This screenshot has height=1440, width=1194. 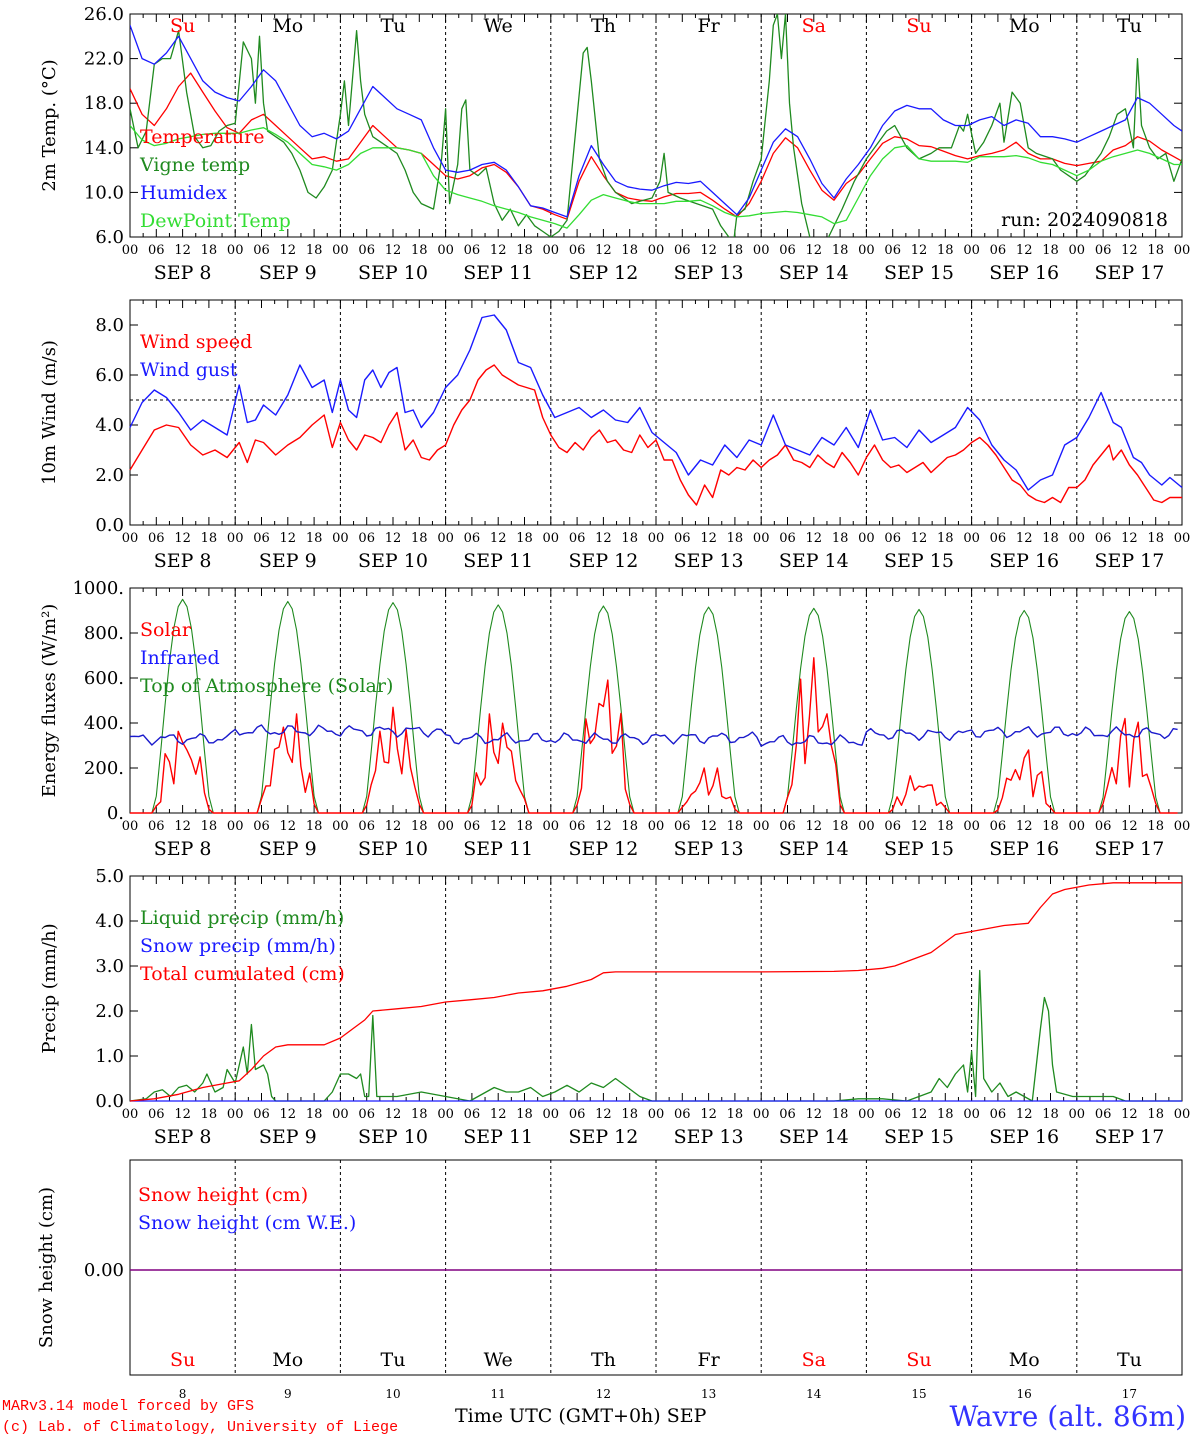 I want to click on y-tick-label: 10.0, so click(x=104, y=192).